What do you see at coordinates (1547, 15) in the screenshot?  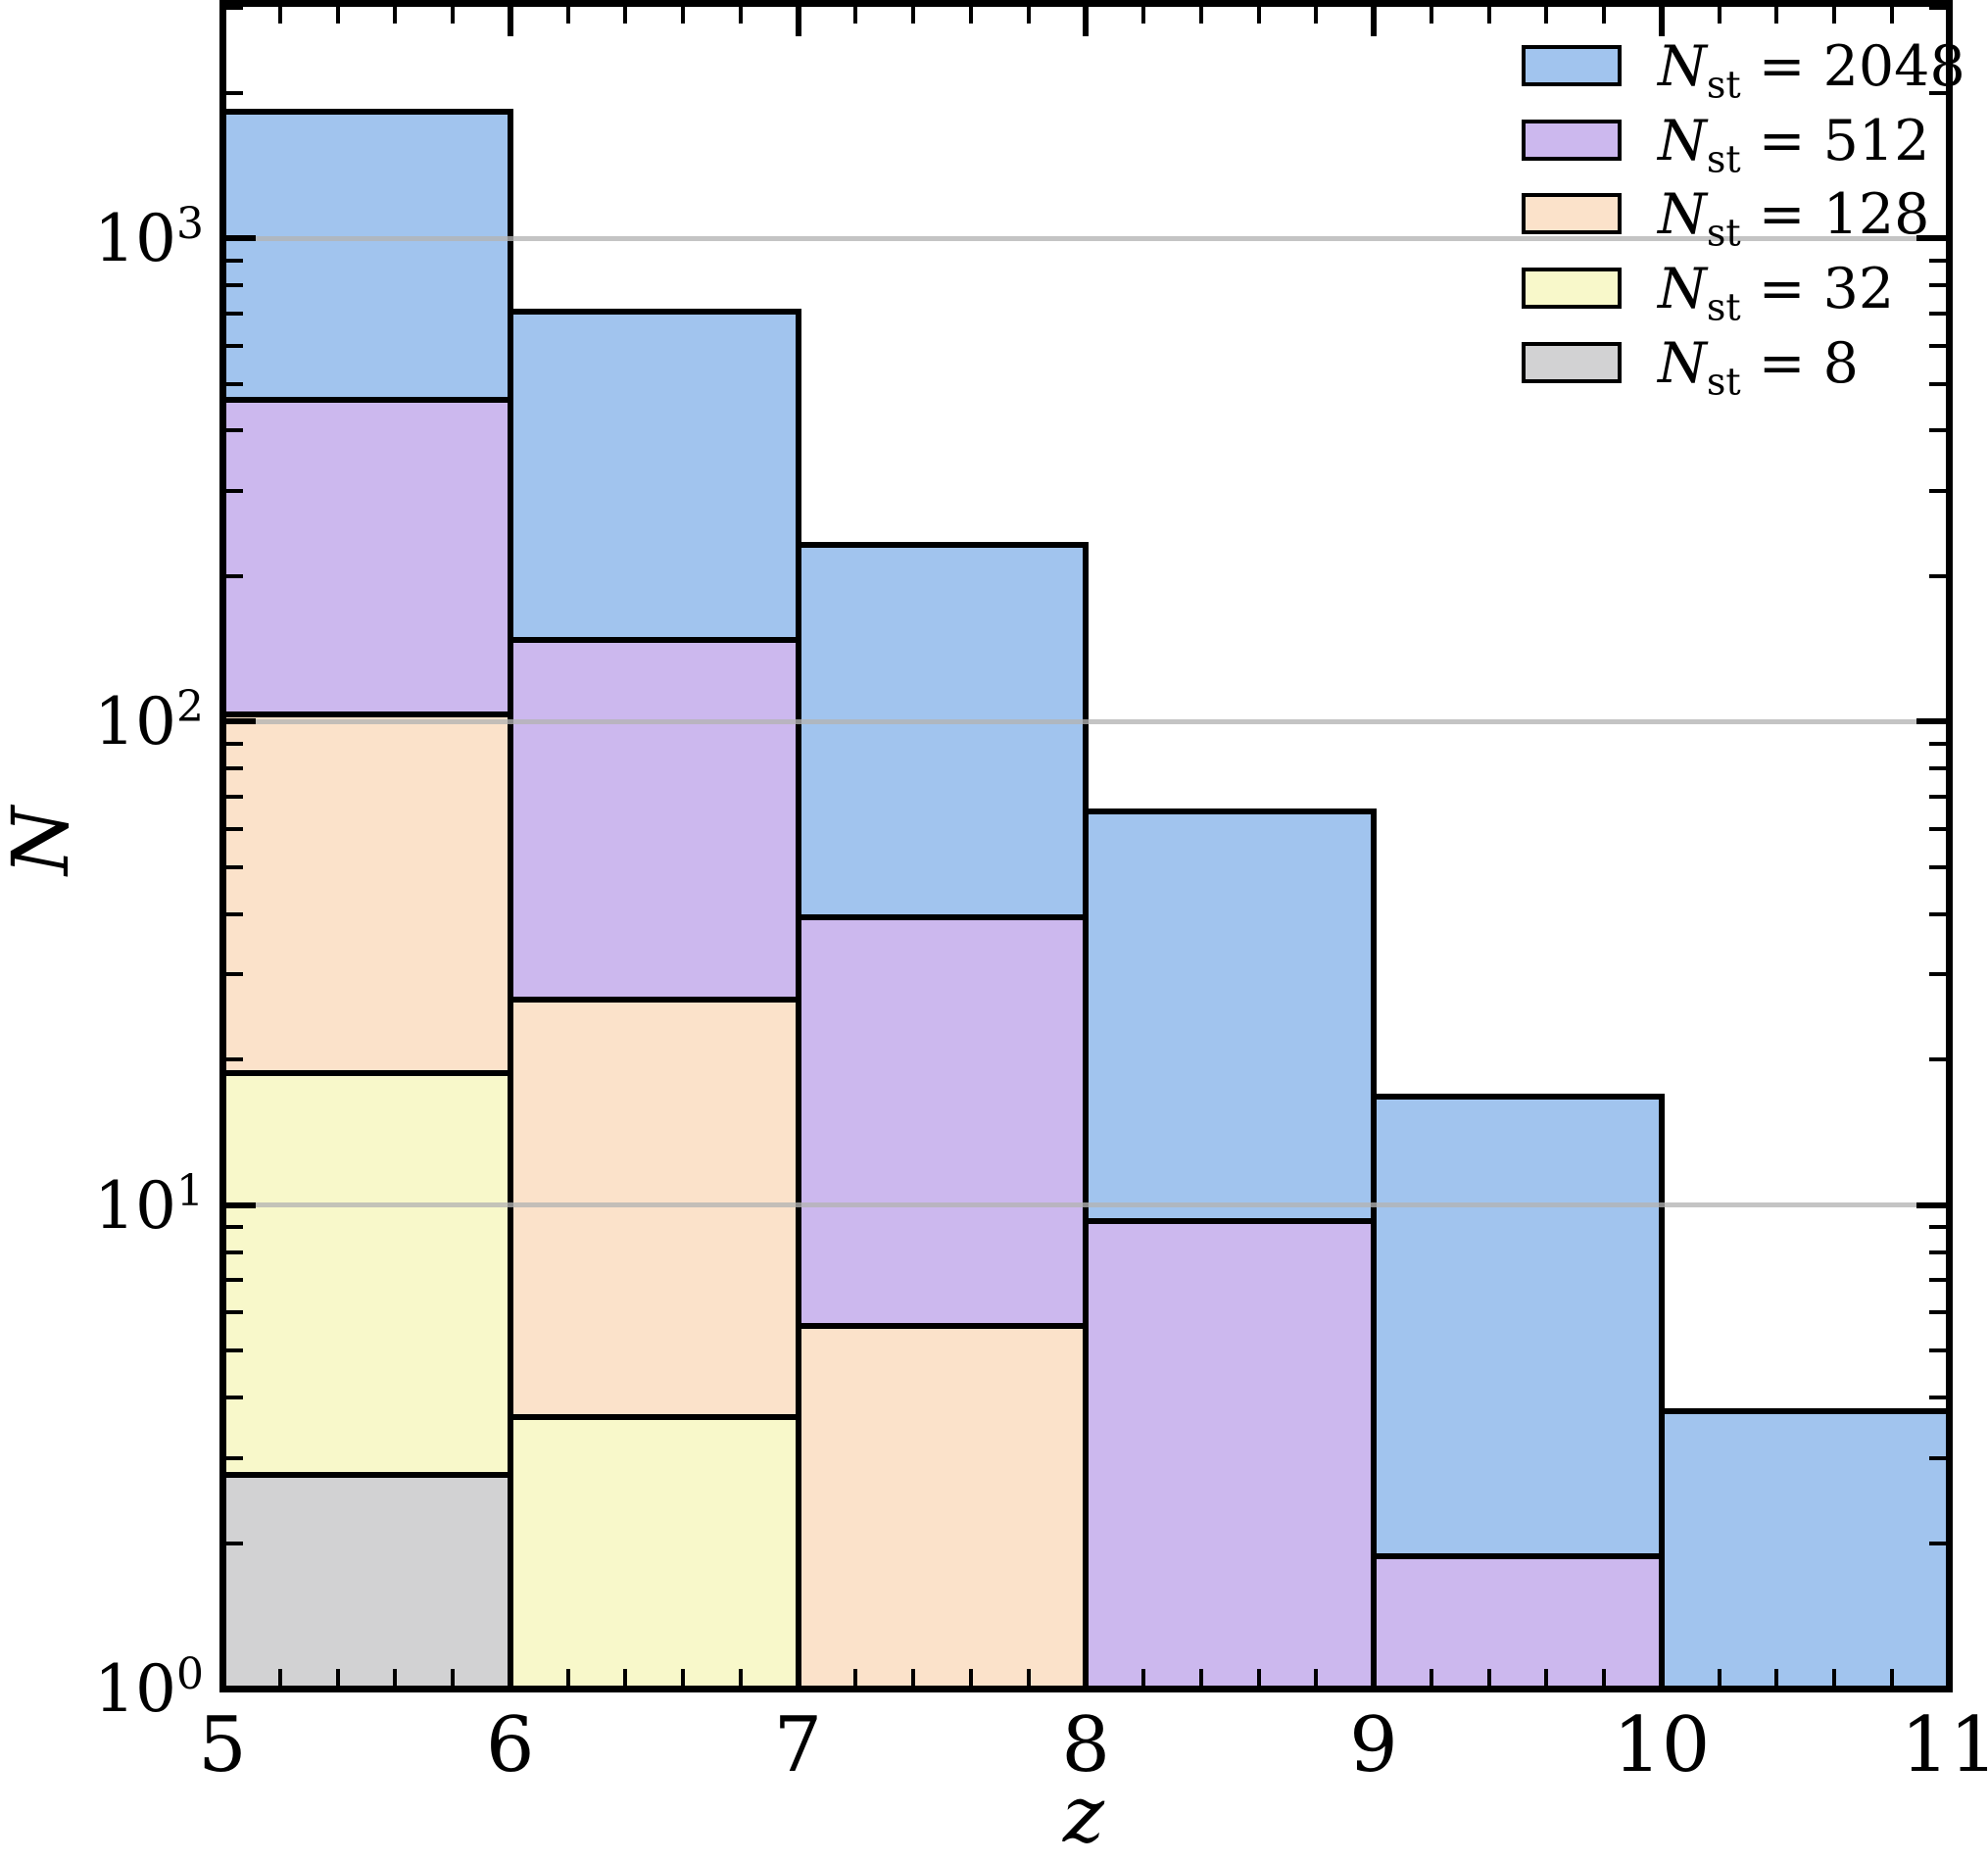 I see `x-minor-tick-top-9.6` at bounding box center [1547, 15].